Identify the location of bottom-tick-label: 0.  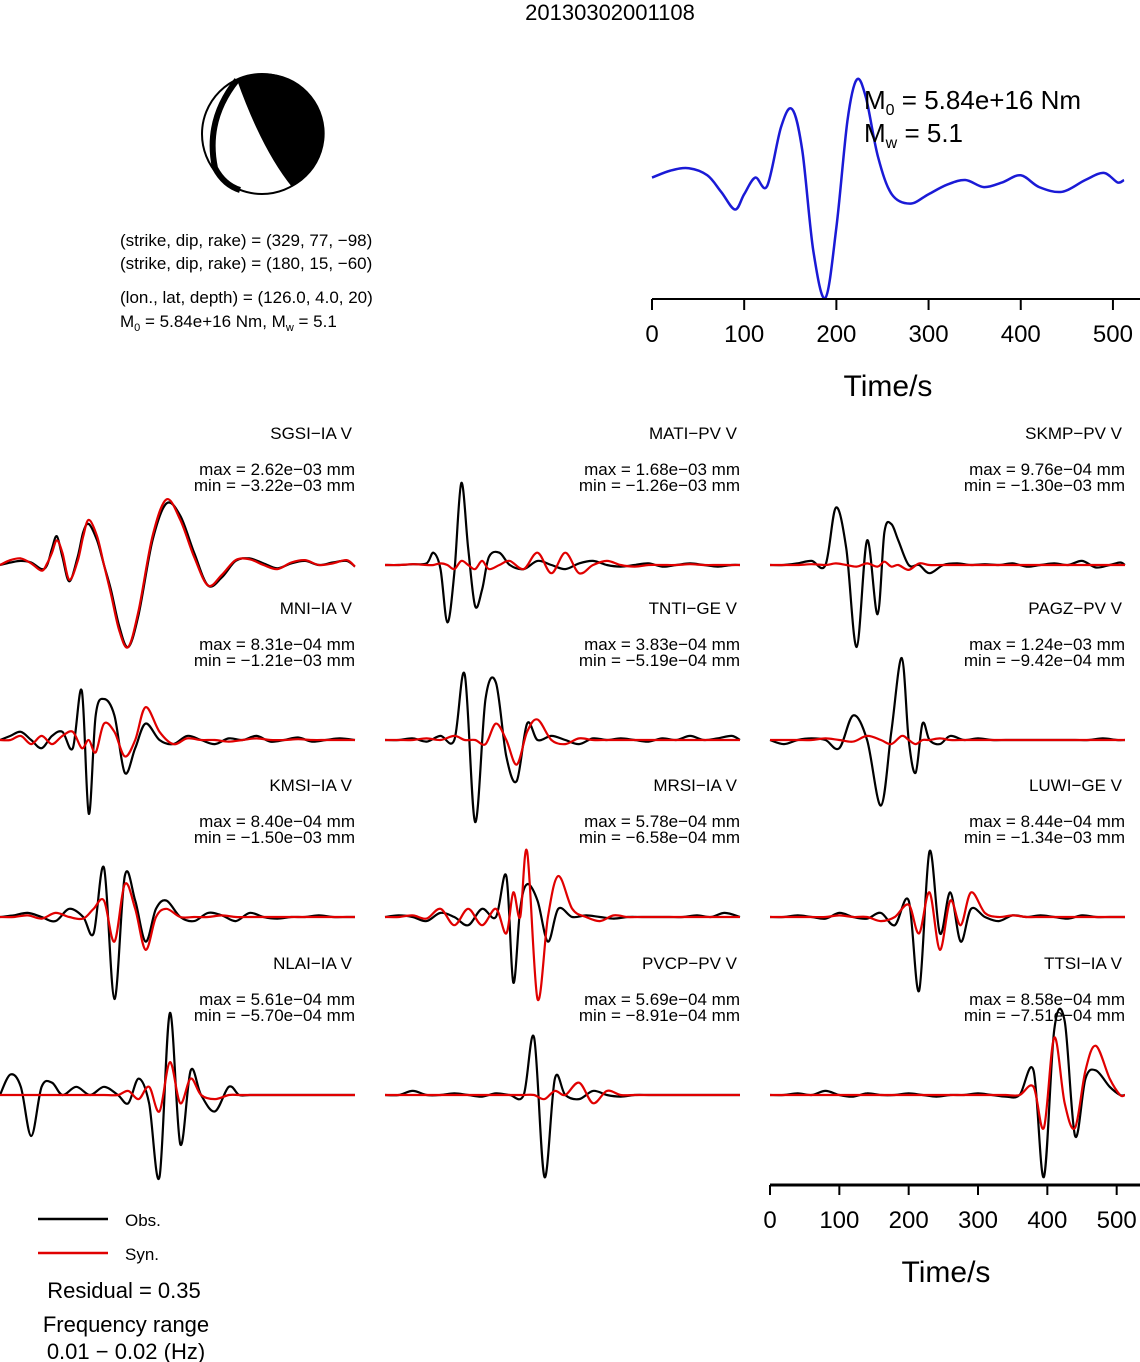
(769, 1220).